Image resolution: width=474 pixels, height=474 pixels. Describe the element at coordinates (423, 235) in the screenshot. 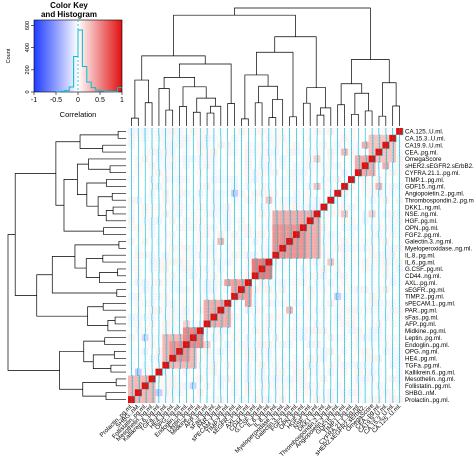

I see `row-label: FGF2..pg.ml.` at that location.